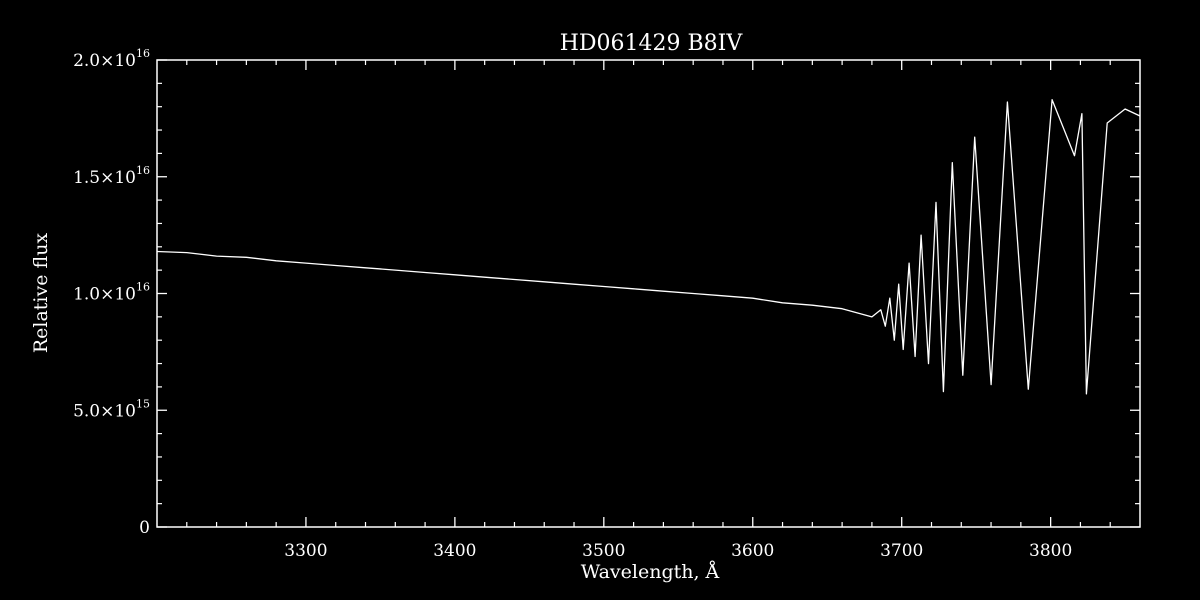 Image resolution: width=1200 pixels, height=600 pixels. Describe the element at coordinates (111, 409) in the screenshot. I see `y-tick-label: 5.0×10¹⁵` at that location.